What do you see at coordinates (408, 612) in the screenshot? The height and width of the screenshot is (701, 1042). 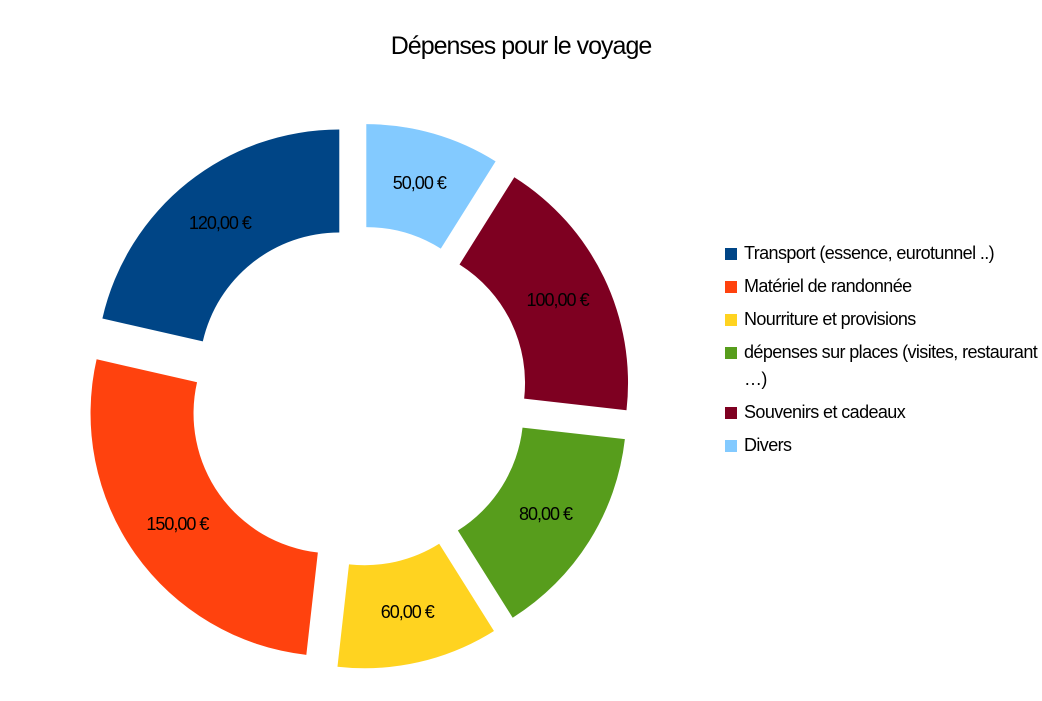 I see `slice-value-label: 60,00 €` at bounding box center [408, 612].